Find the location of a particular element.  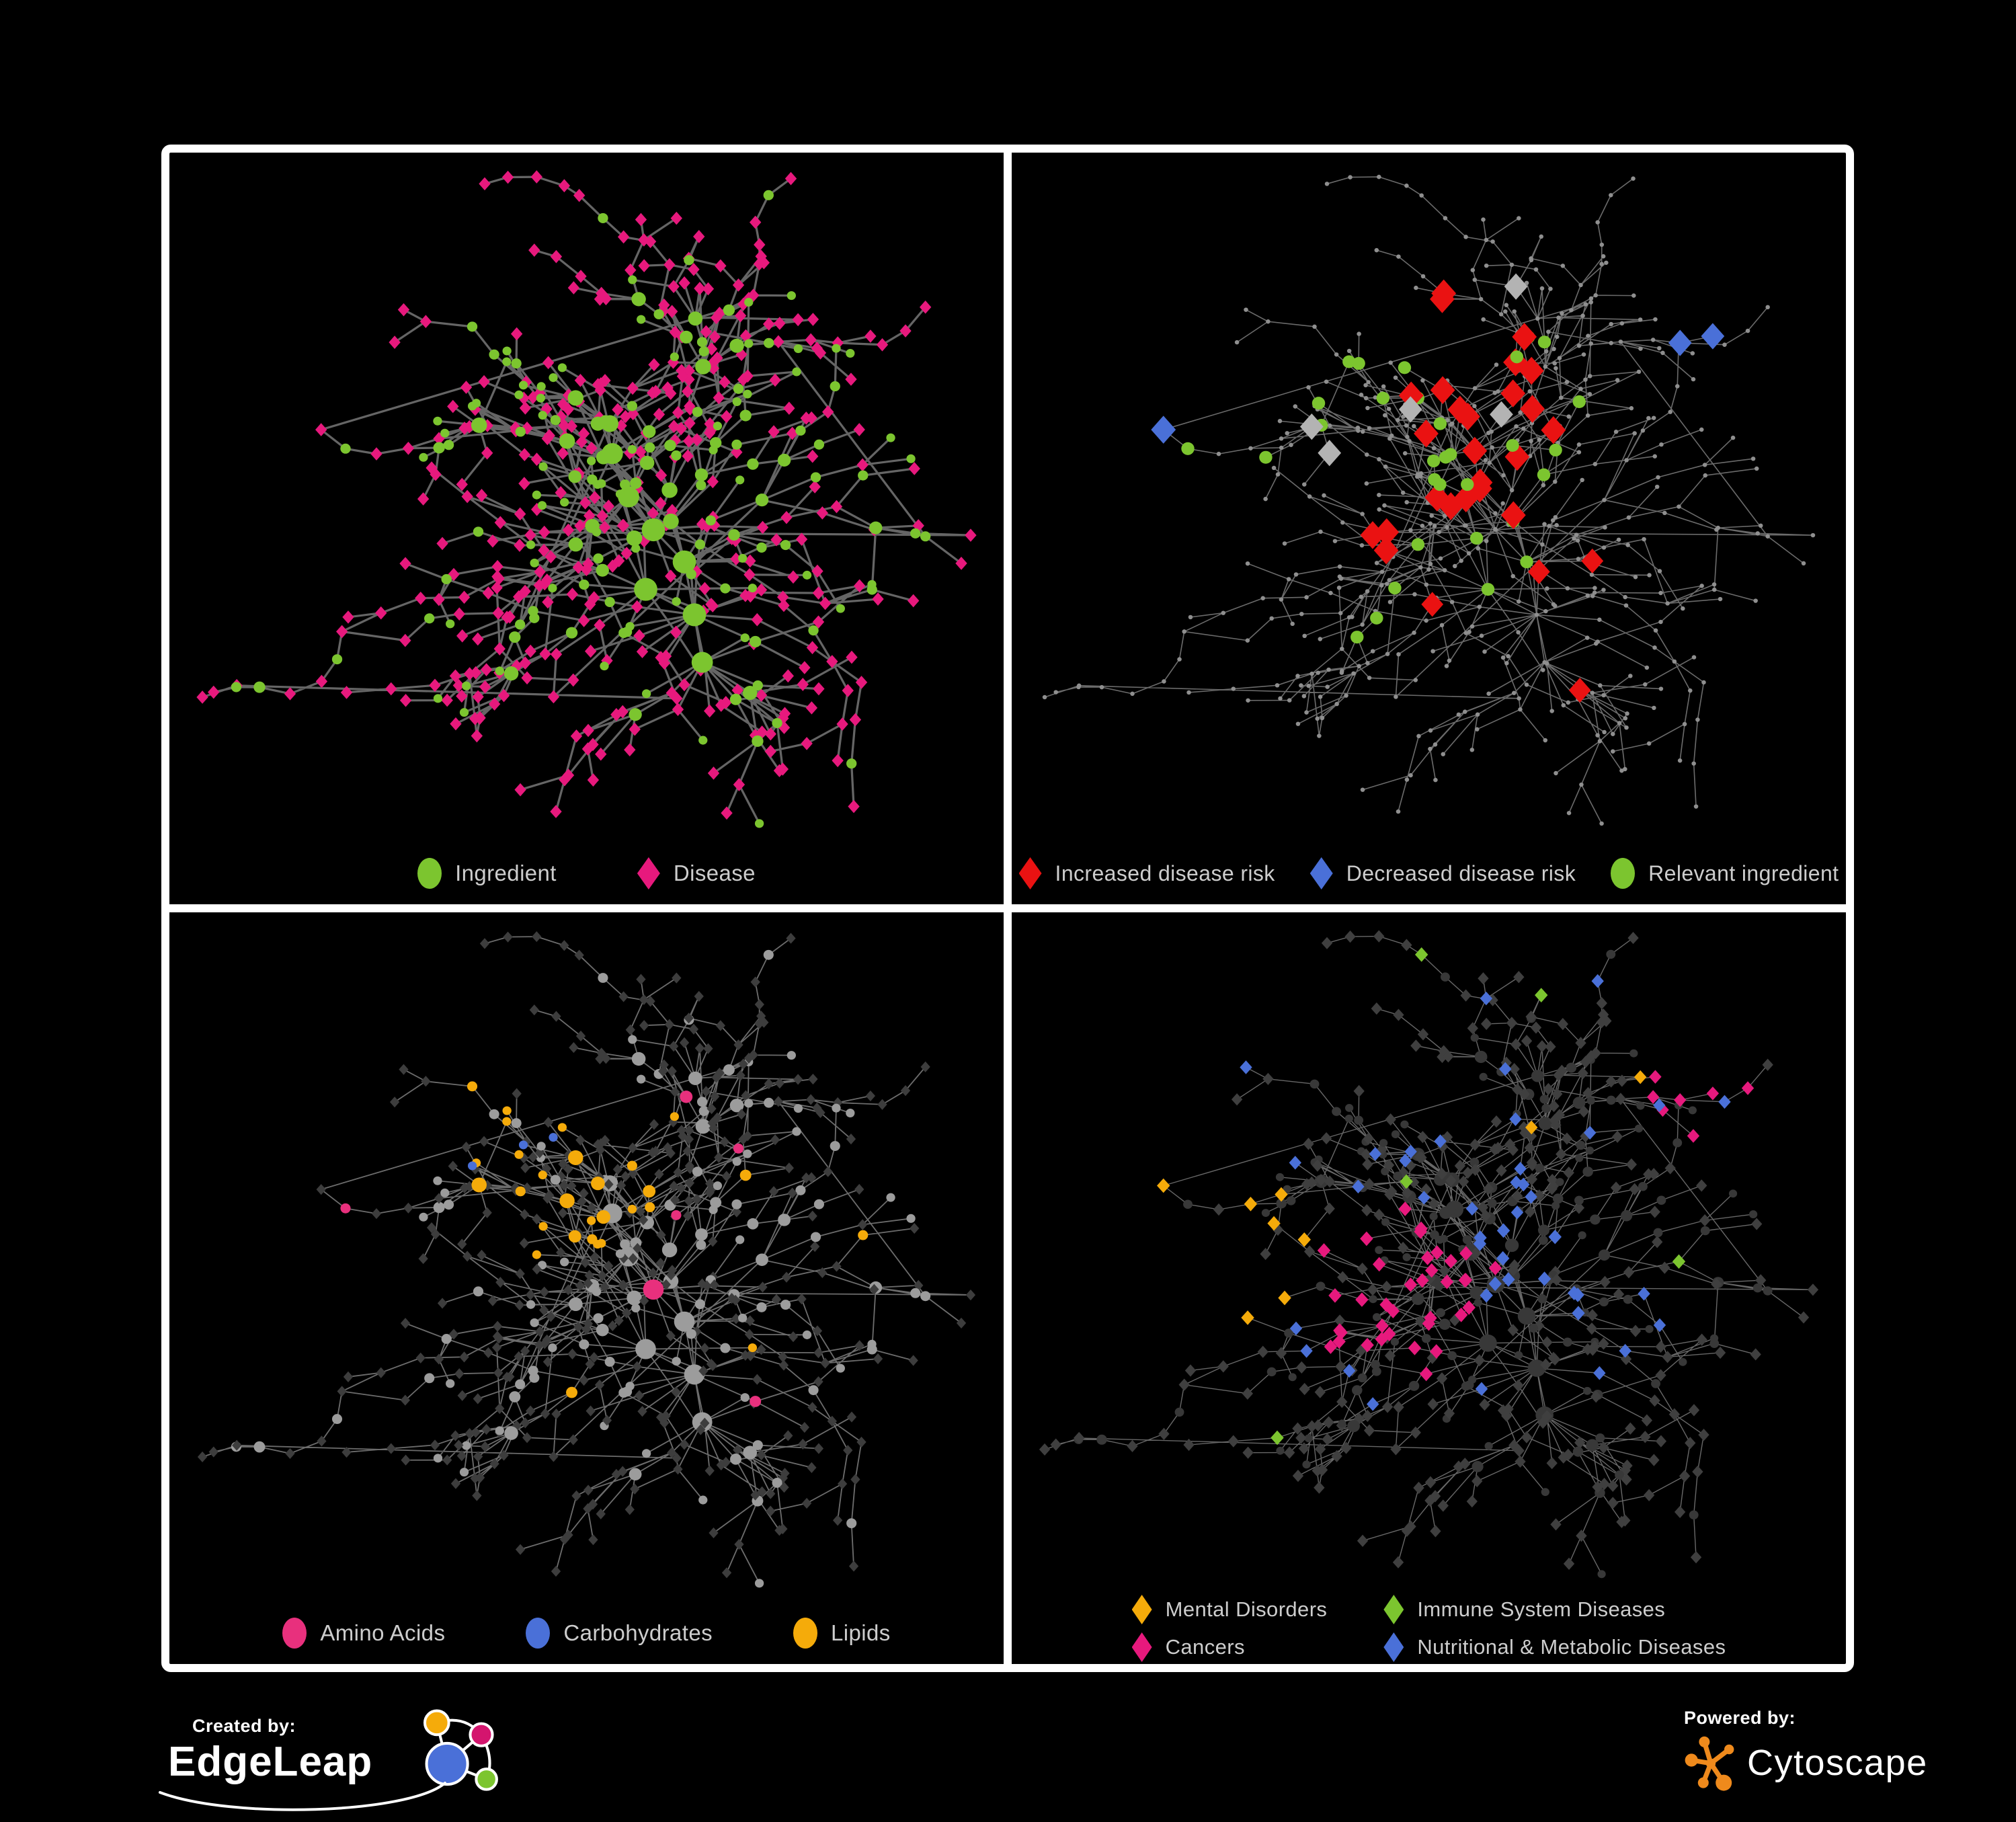

legend-item-lipids: Lipids is located at coordinates (842, 1633).